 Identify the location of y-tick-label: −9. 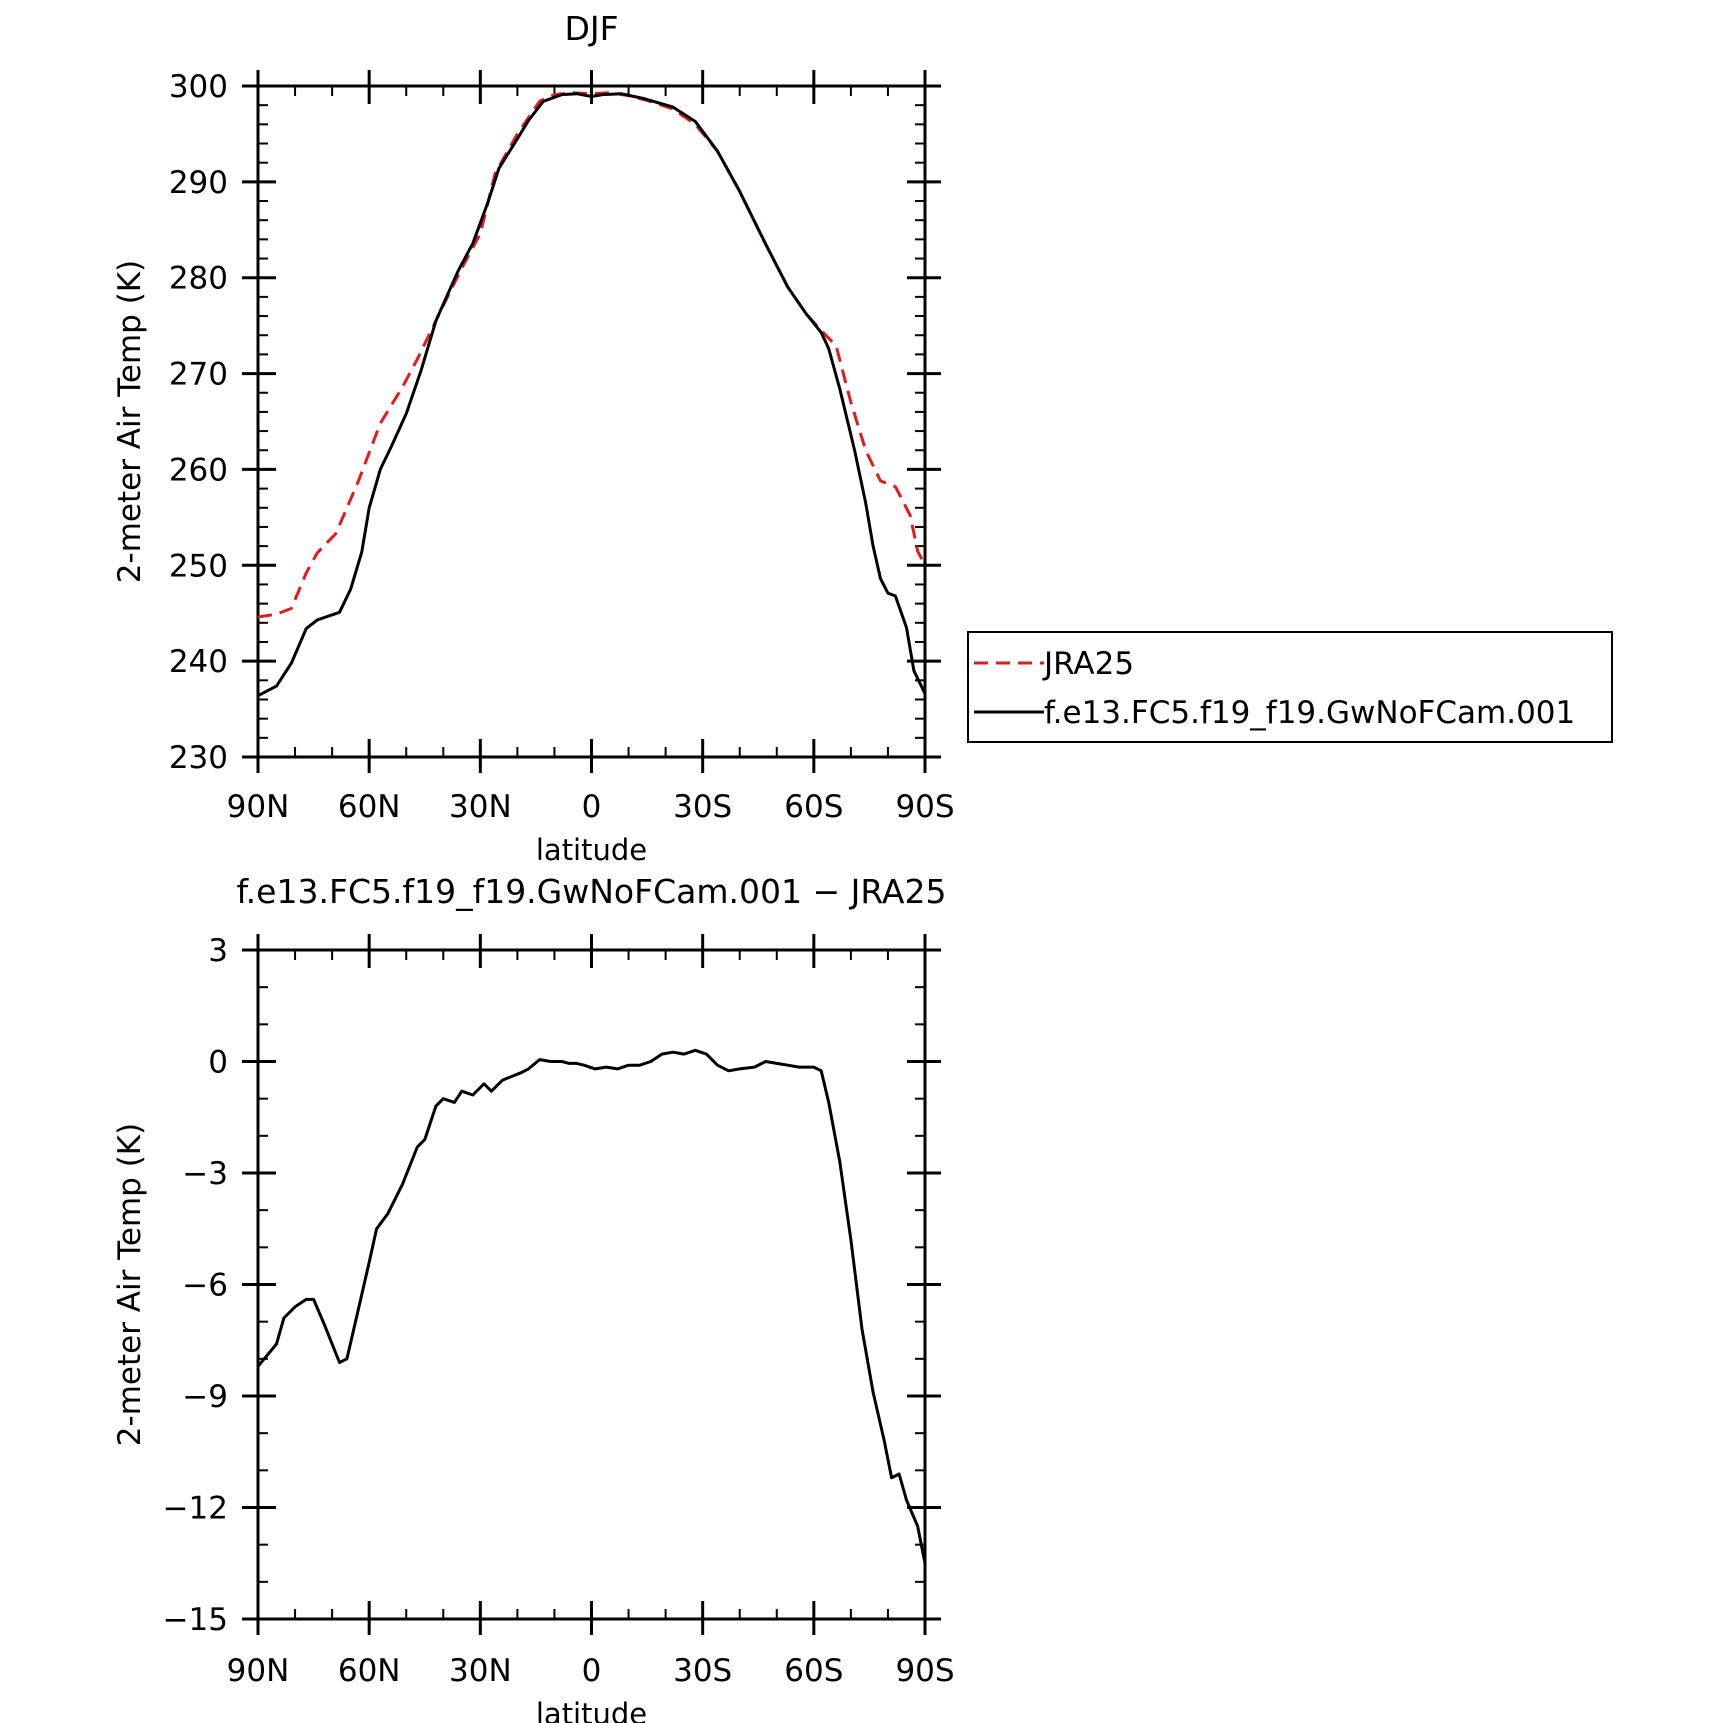
(205, 1397).